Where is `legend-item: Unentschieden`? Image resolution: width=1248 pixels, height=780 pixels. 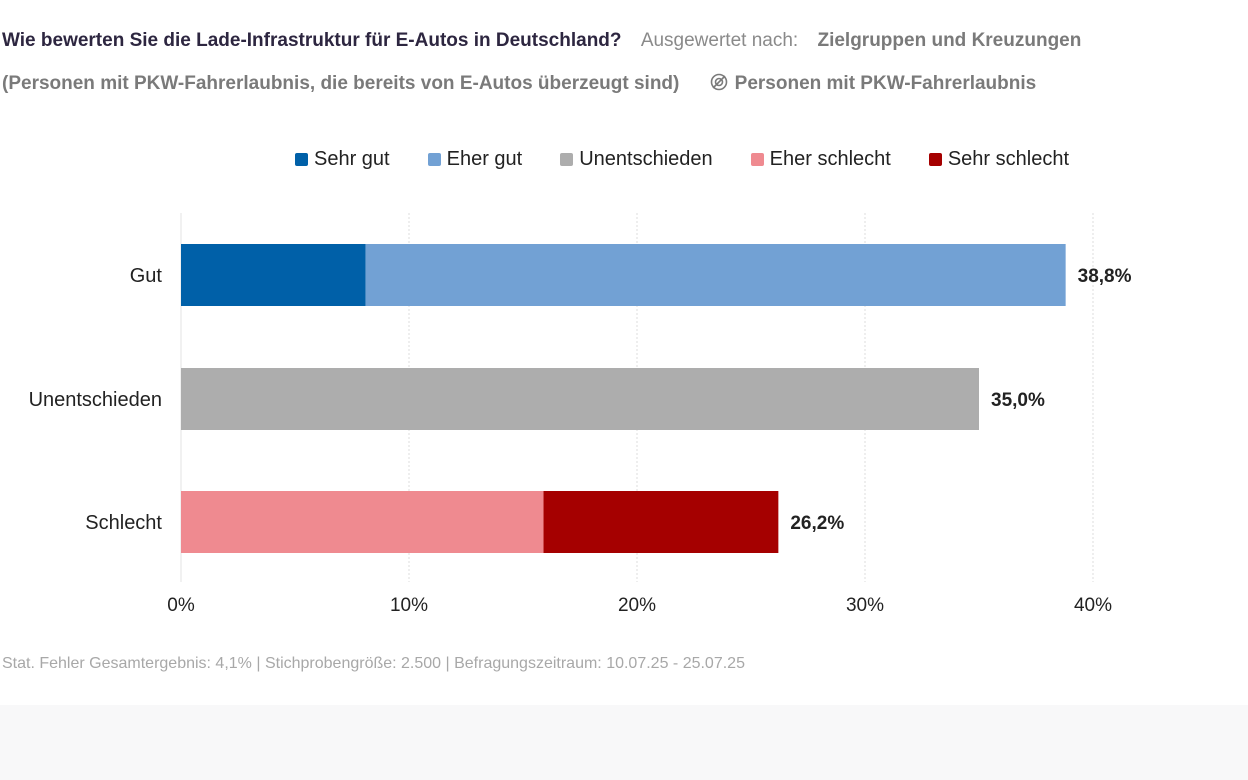
legend-item: Unentschieden is located at coordinates (636, 159).